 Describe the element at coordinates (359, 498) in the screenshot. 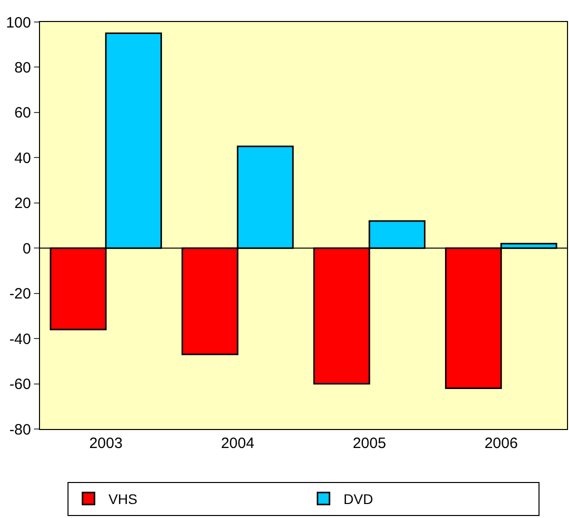

I see `legend-label: DVD` at that location.